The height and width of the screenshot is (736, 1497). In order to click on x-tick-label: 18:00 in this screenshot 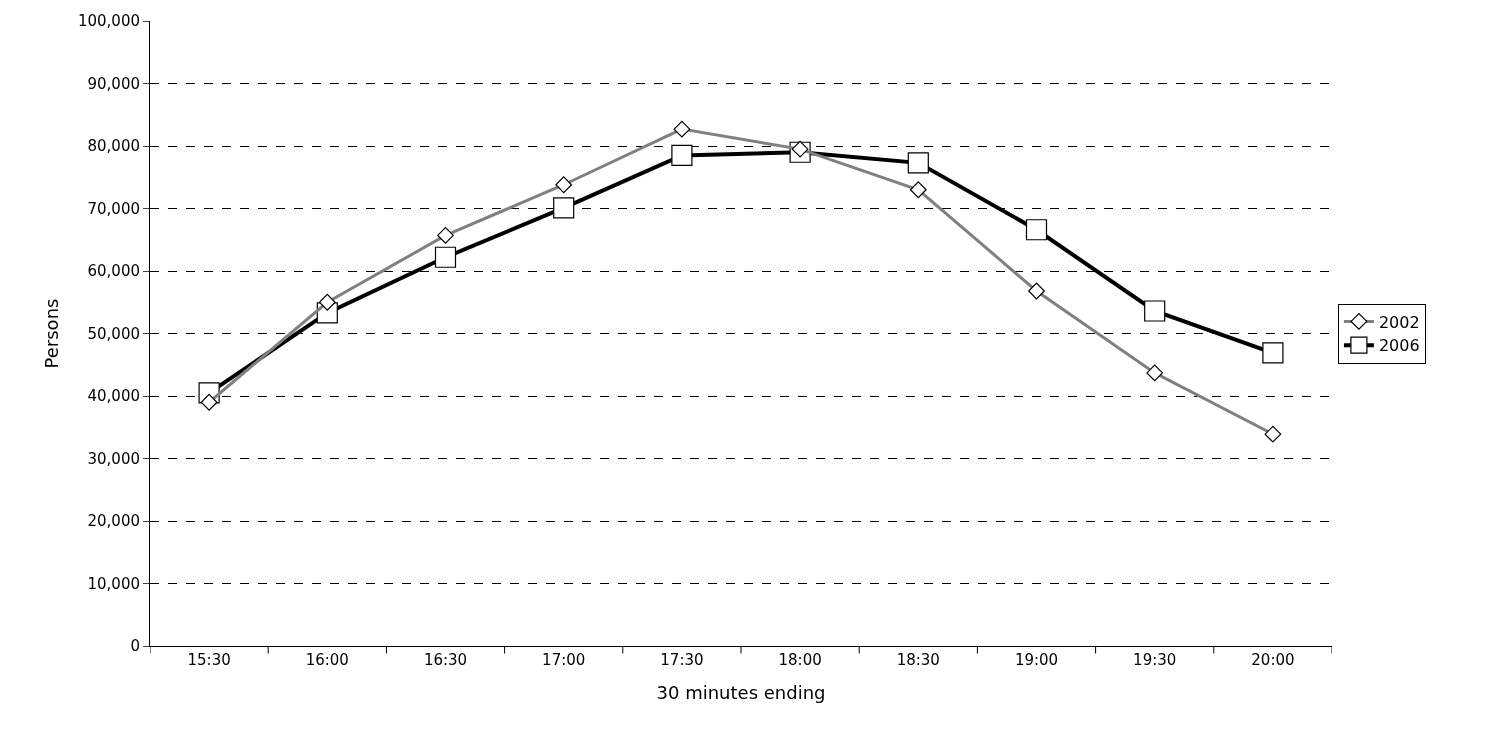, I will do `click(800, 660)`.